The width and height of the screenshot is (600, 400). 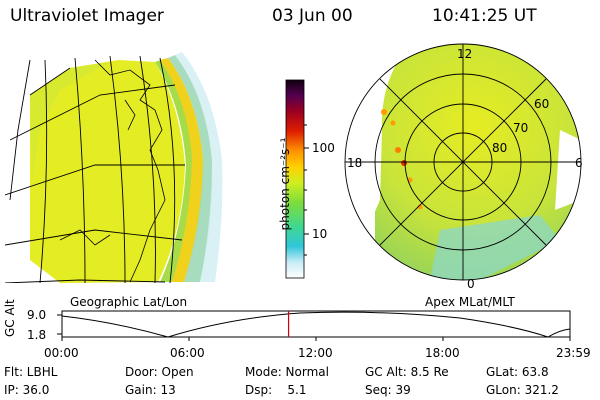 What do you see at coordinates (315, 353) in the screenshot?
I see `altitude-x-tick: 12:00` at bounding box center [315, 353].